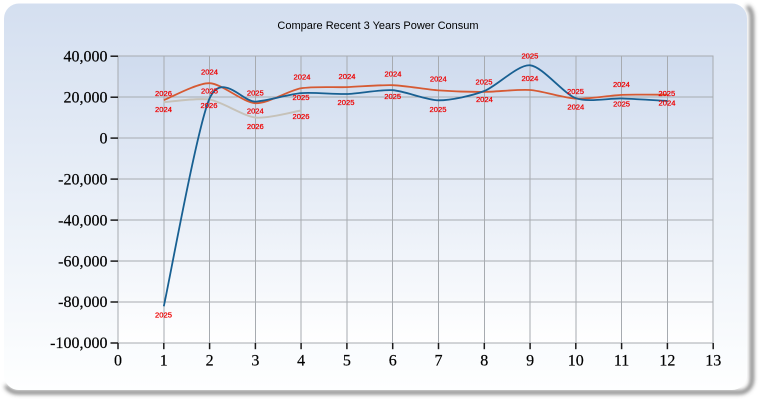 This screenshot has width=760, height=405. I want to click on svg-text: -60,000, so click(82, 261).